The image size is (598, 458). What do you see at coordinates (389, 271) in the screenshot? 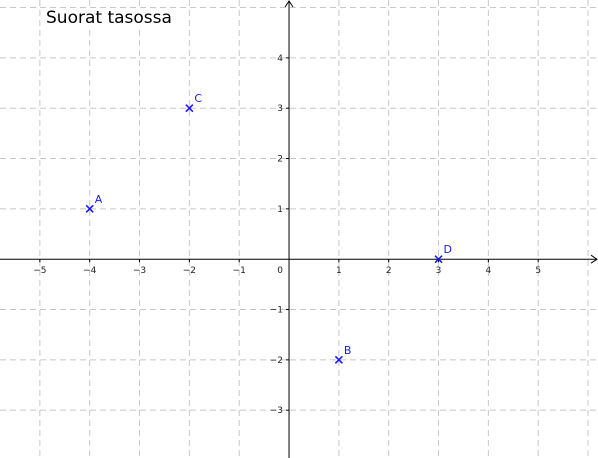
I see `x-tick-label: 2` at bounding box center [389, 271].